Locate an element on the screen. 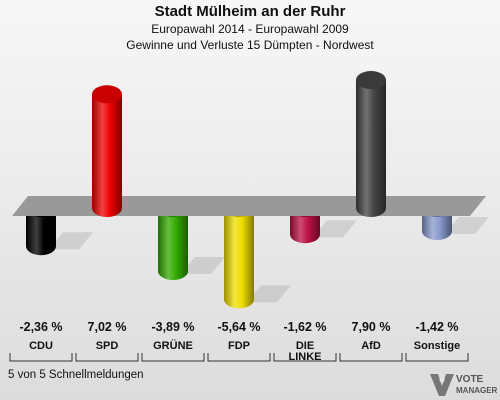 The height and width of the screenshot is (400, 500). chart-subtitle-1: Europawahl 2014 - Europawahl 2009 is located at coordinates (250, 29).